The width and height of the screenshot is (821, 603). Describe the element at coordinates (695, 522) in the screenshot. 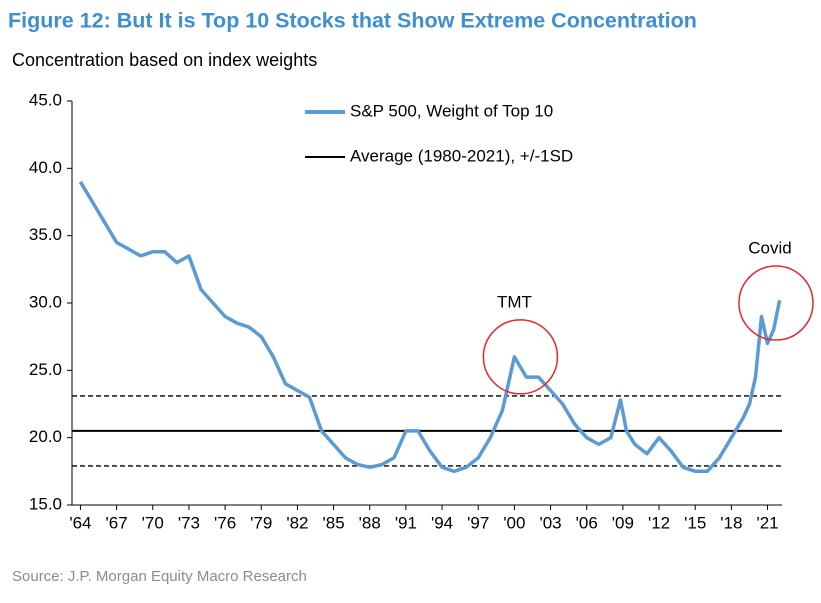

I see `x-tick-label: '15` at that location.